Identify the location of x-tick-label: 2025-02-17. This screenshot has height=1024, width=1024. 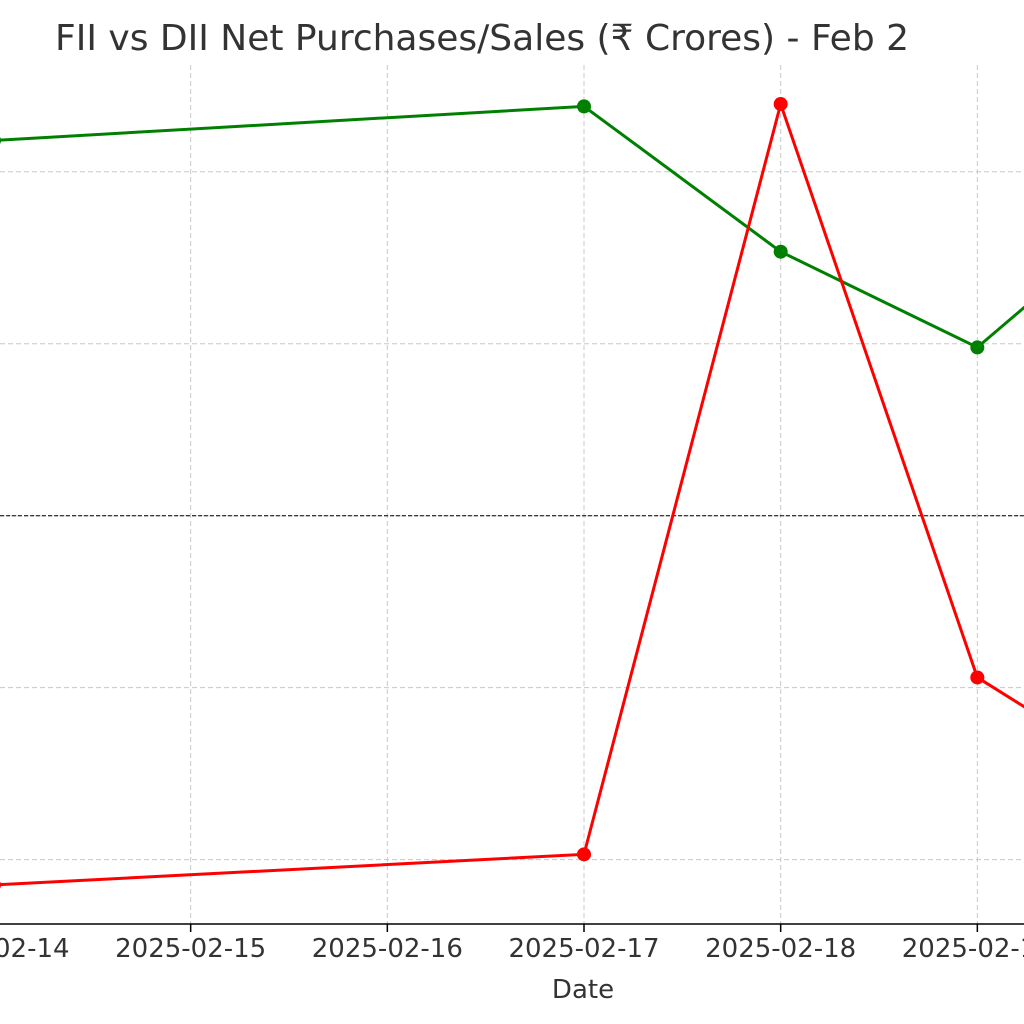
(583, 949).